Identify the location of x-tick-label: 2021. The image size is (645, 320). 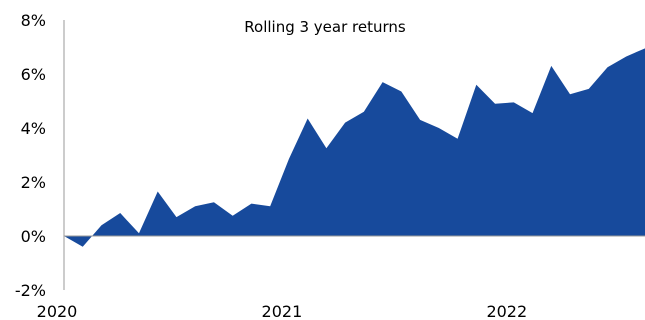
(282, 311).